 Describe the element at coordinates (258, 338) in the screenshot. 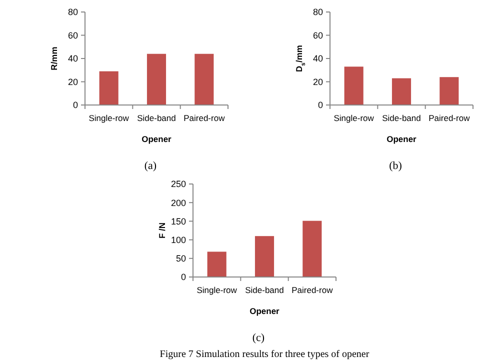

I see `text: (c)` at that location.